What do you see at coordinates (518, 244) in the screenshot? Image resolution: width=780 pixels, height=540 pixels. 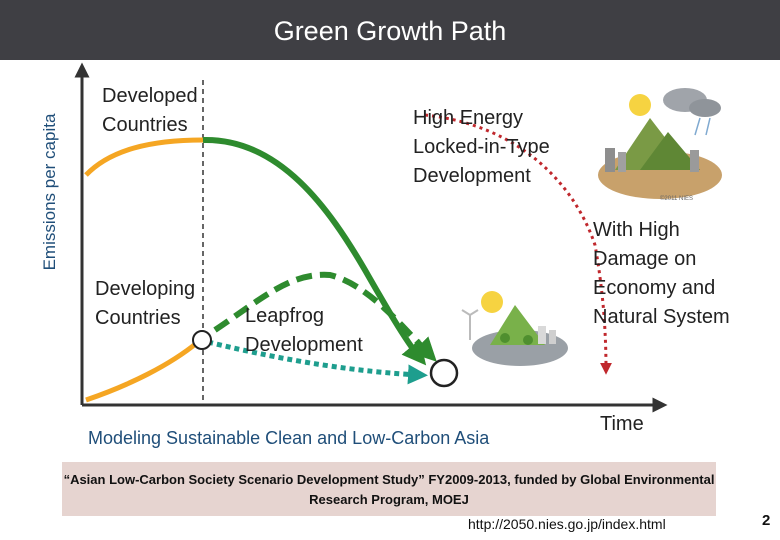 I see `high-damage-path` at bounding box center [518, 244].